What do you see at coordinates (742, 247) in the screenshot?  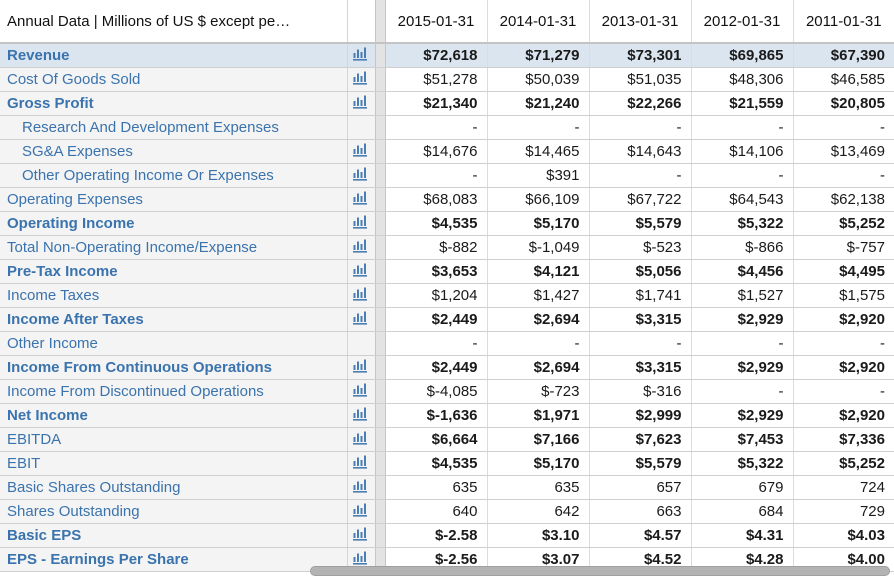 I see `value-cell: $-866` at bounding box center [742, 247].